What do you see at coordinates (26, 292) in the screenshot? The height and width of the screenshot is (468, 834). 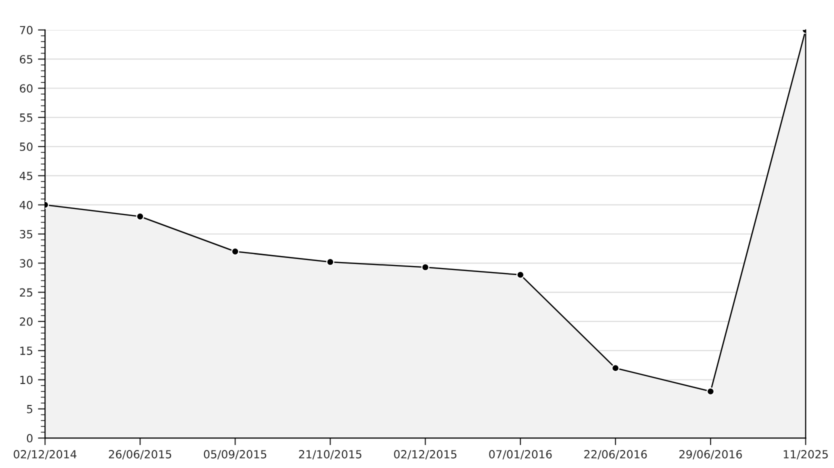 I see `y-tick-label: 25` at bounding box center [26, 292].